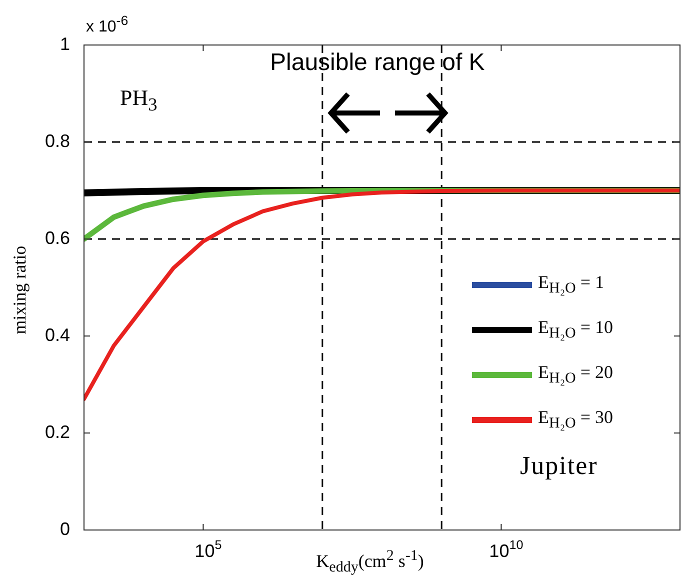 Image resolution: width=682 pixels, height=582 pixels. What do you see at coordinates (20, 290) in the screenshot?
I see `y-axis-title: mixing ratio` at bounding box center [20, 290].